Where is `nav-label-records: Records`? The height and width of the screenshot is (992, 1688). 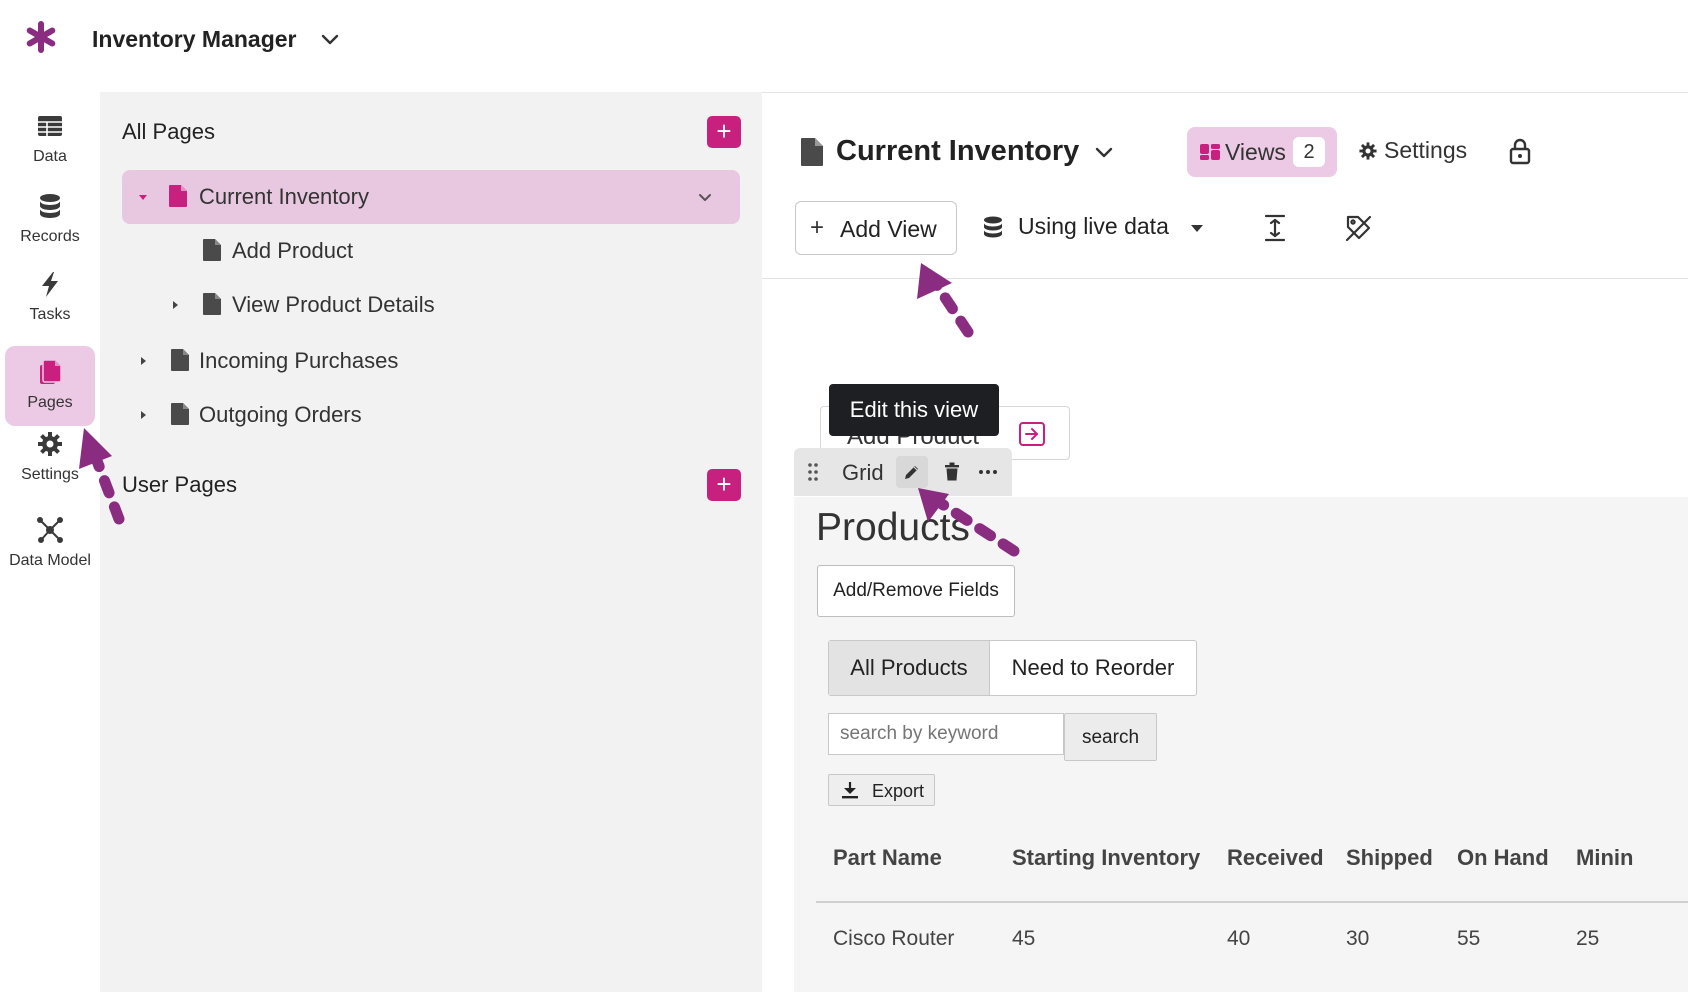 nav-label-records: Records is located at coordinates (50, 236).